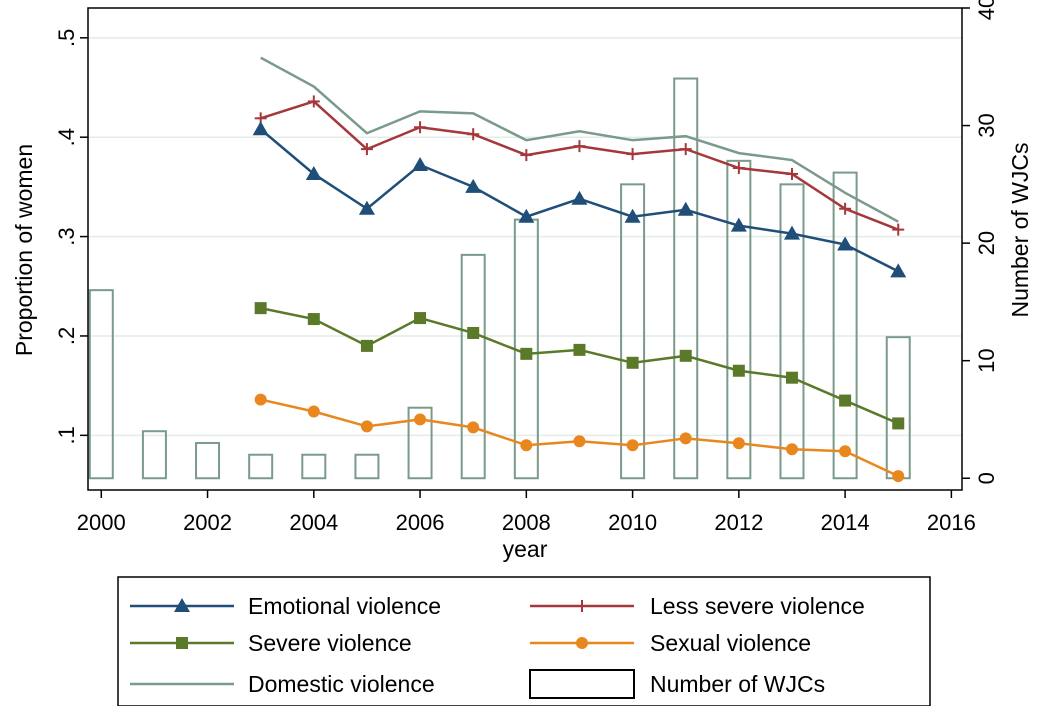 This screenshot has height=706, width=1042. I want to click on x-tick-label: 2012, so click(738, 522).